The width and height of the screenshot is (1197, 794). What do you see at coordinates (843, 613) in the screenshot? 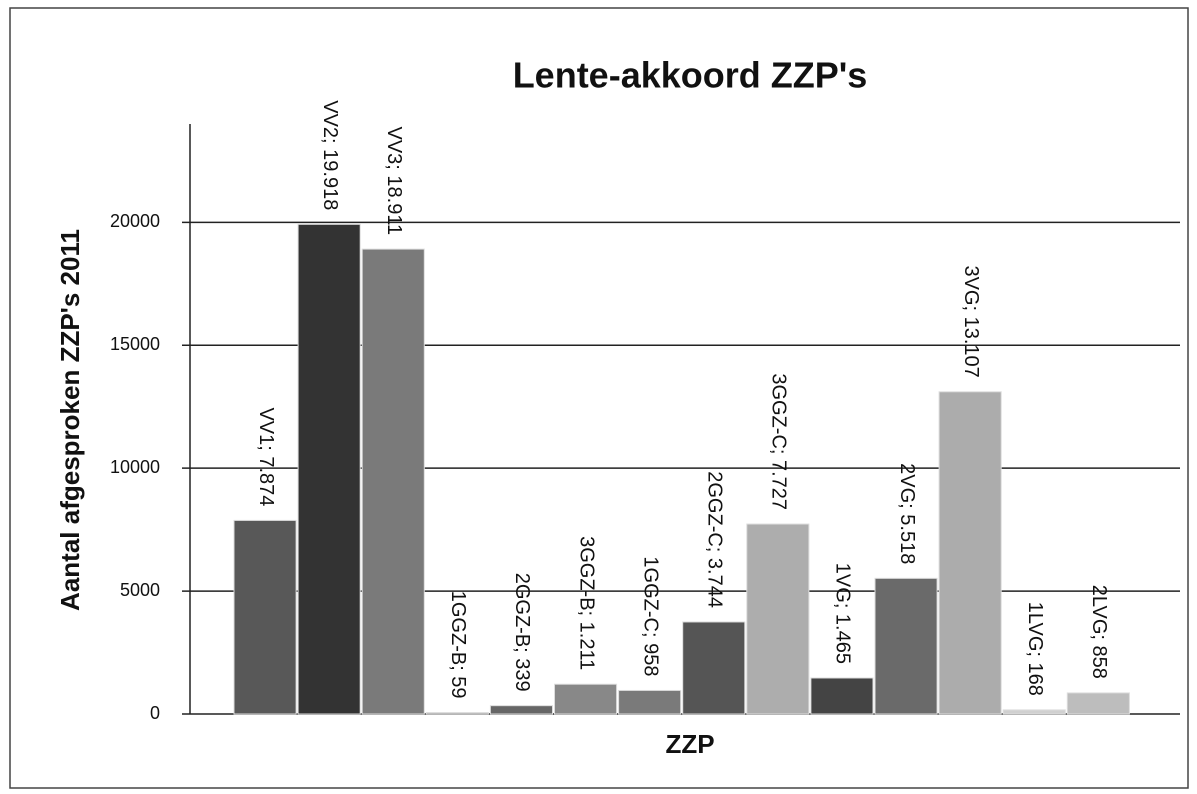
I see `data-label: 1VG; 1.465` at bounding box center [843, 613].